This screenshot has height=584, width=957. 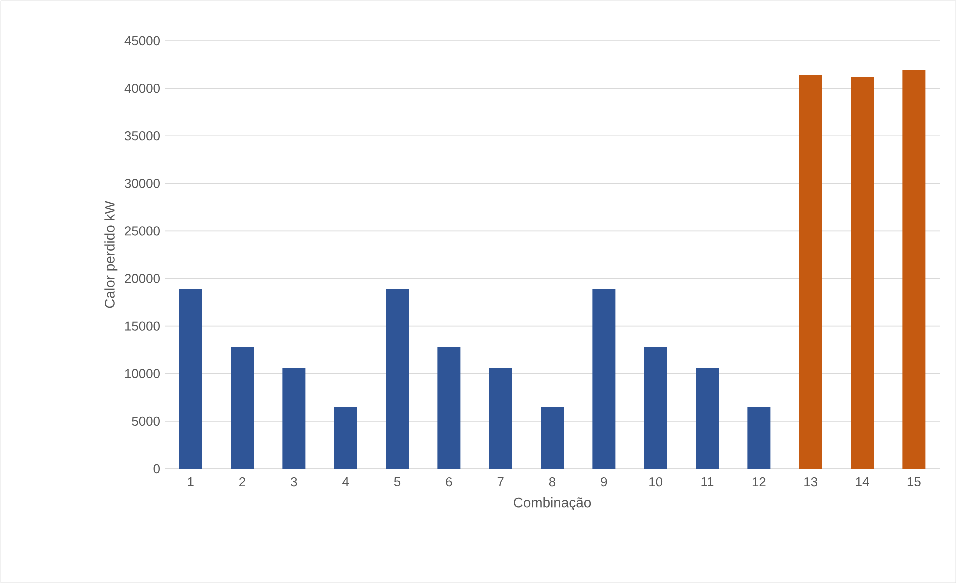 What do you see at coordinates (142, 89) in the screenshot?
I see `y-tick-label: 40000` at bounding box center [142, 89].